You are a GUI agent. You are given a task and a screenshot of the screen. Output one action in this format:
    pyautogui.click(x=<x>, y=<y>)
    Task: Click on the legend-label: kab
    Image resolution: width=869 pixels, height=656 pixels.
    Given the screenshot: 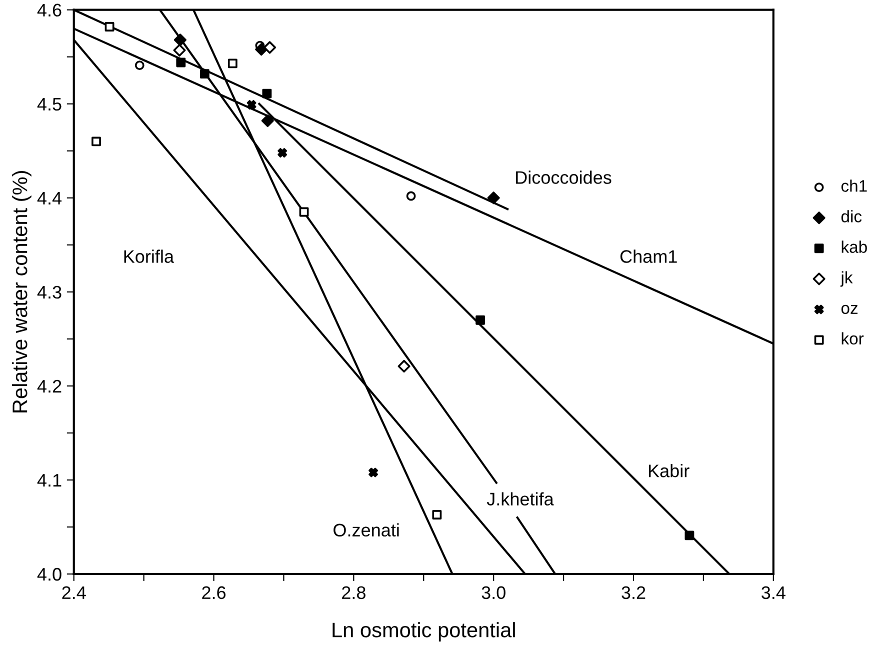 What is the action you would take?
    pyautogui.click(x=854, y=246)
    